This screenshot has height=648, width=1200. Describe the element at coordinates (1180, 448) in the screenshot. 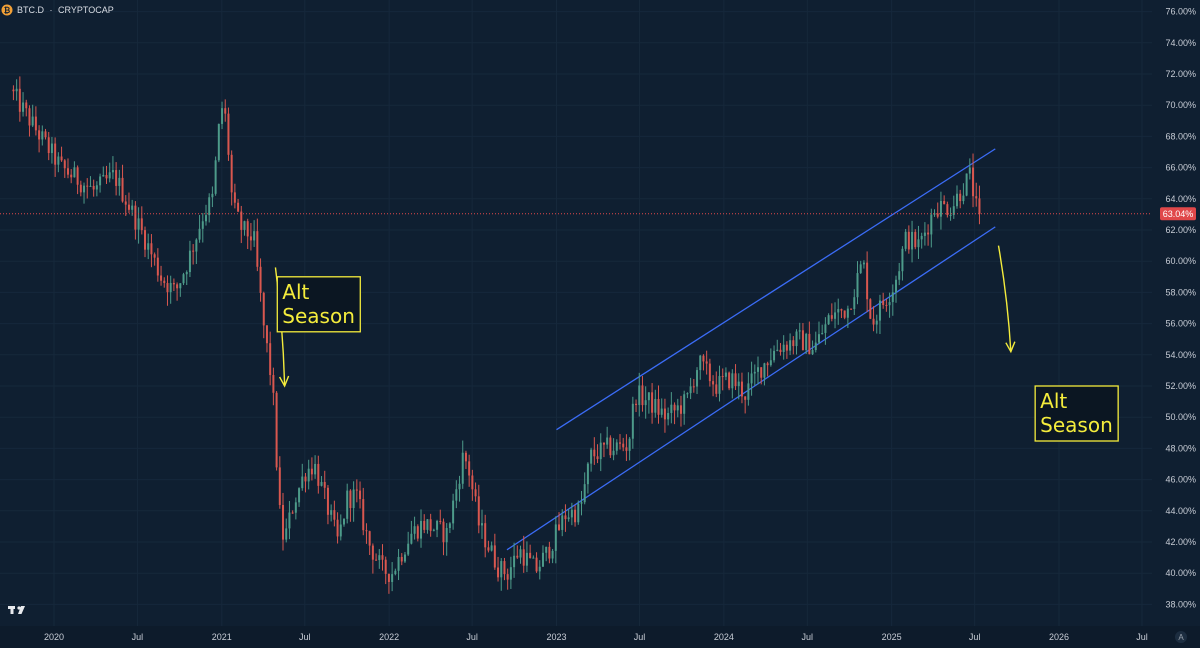

I see `y-tick-label: 48.00%` at that location.